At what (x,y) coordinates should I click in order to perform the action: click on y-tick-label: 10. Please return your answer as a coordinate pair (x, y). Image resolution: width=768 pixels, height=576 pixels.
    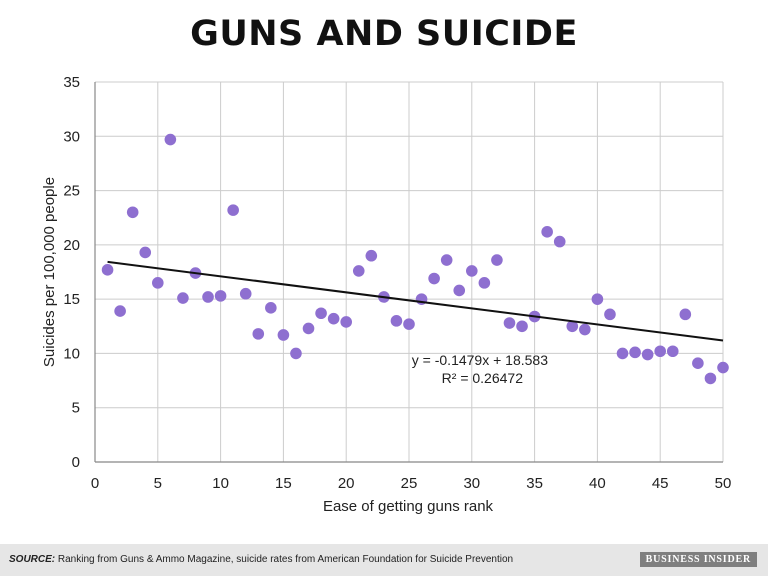
    Looking at the image, I should click on (71, 353).